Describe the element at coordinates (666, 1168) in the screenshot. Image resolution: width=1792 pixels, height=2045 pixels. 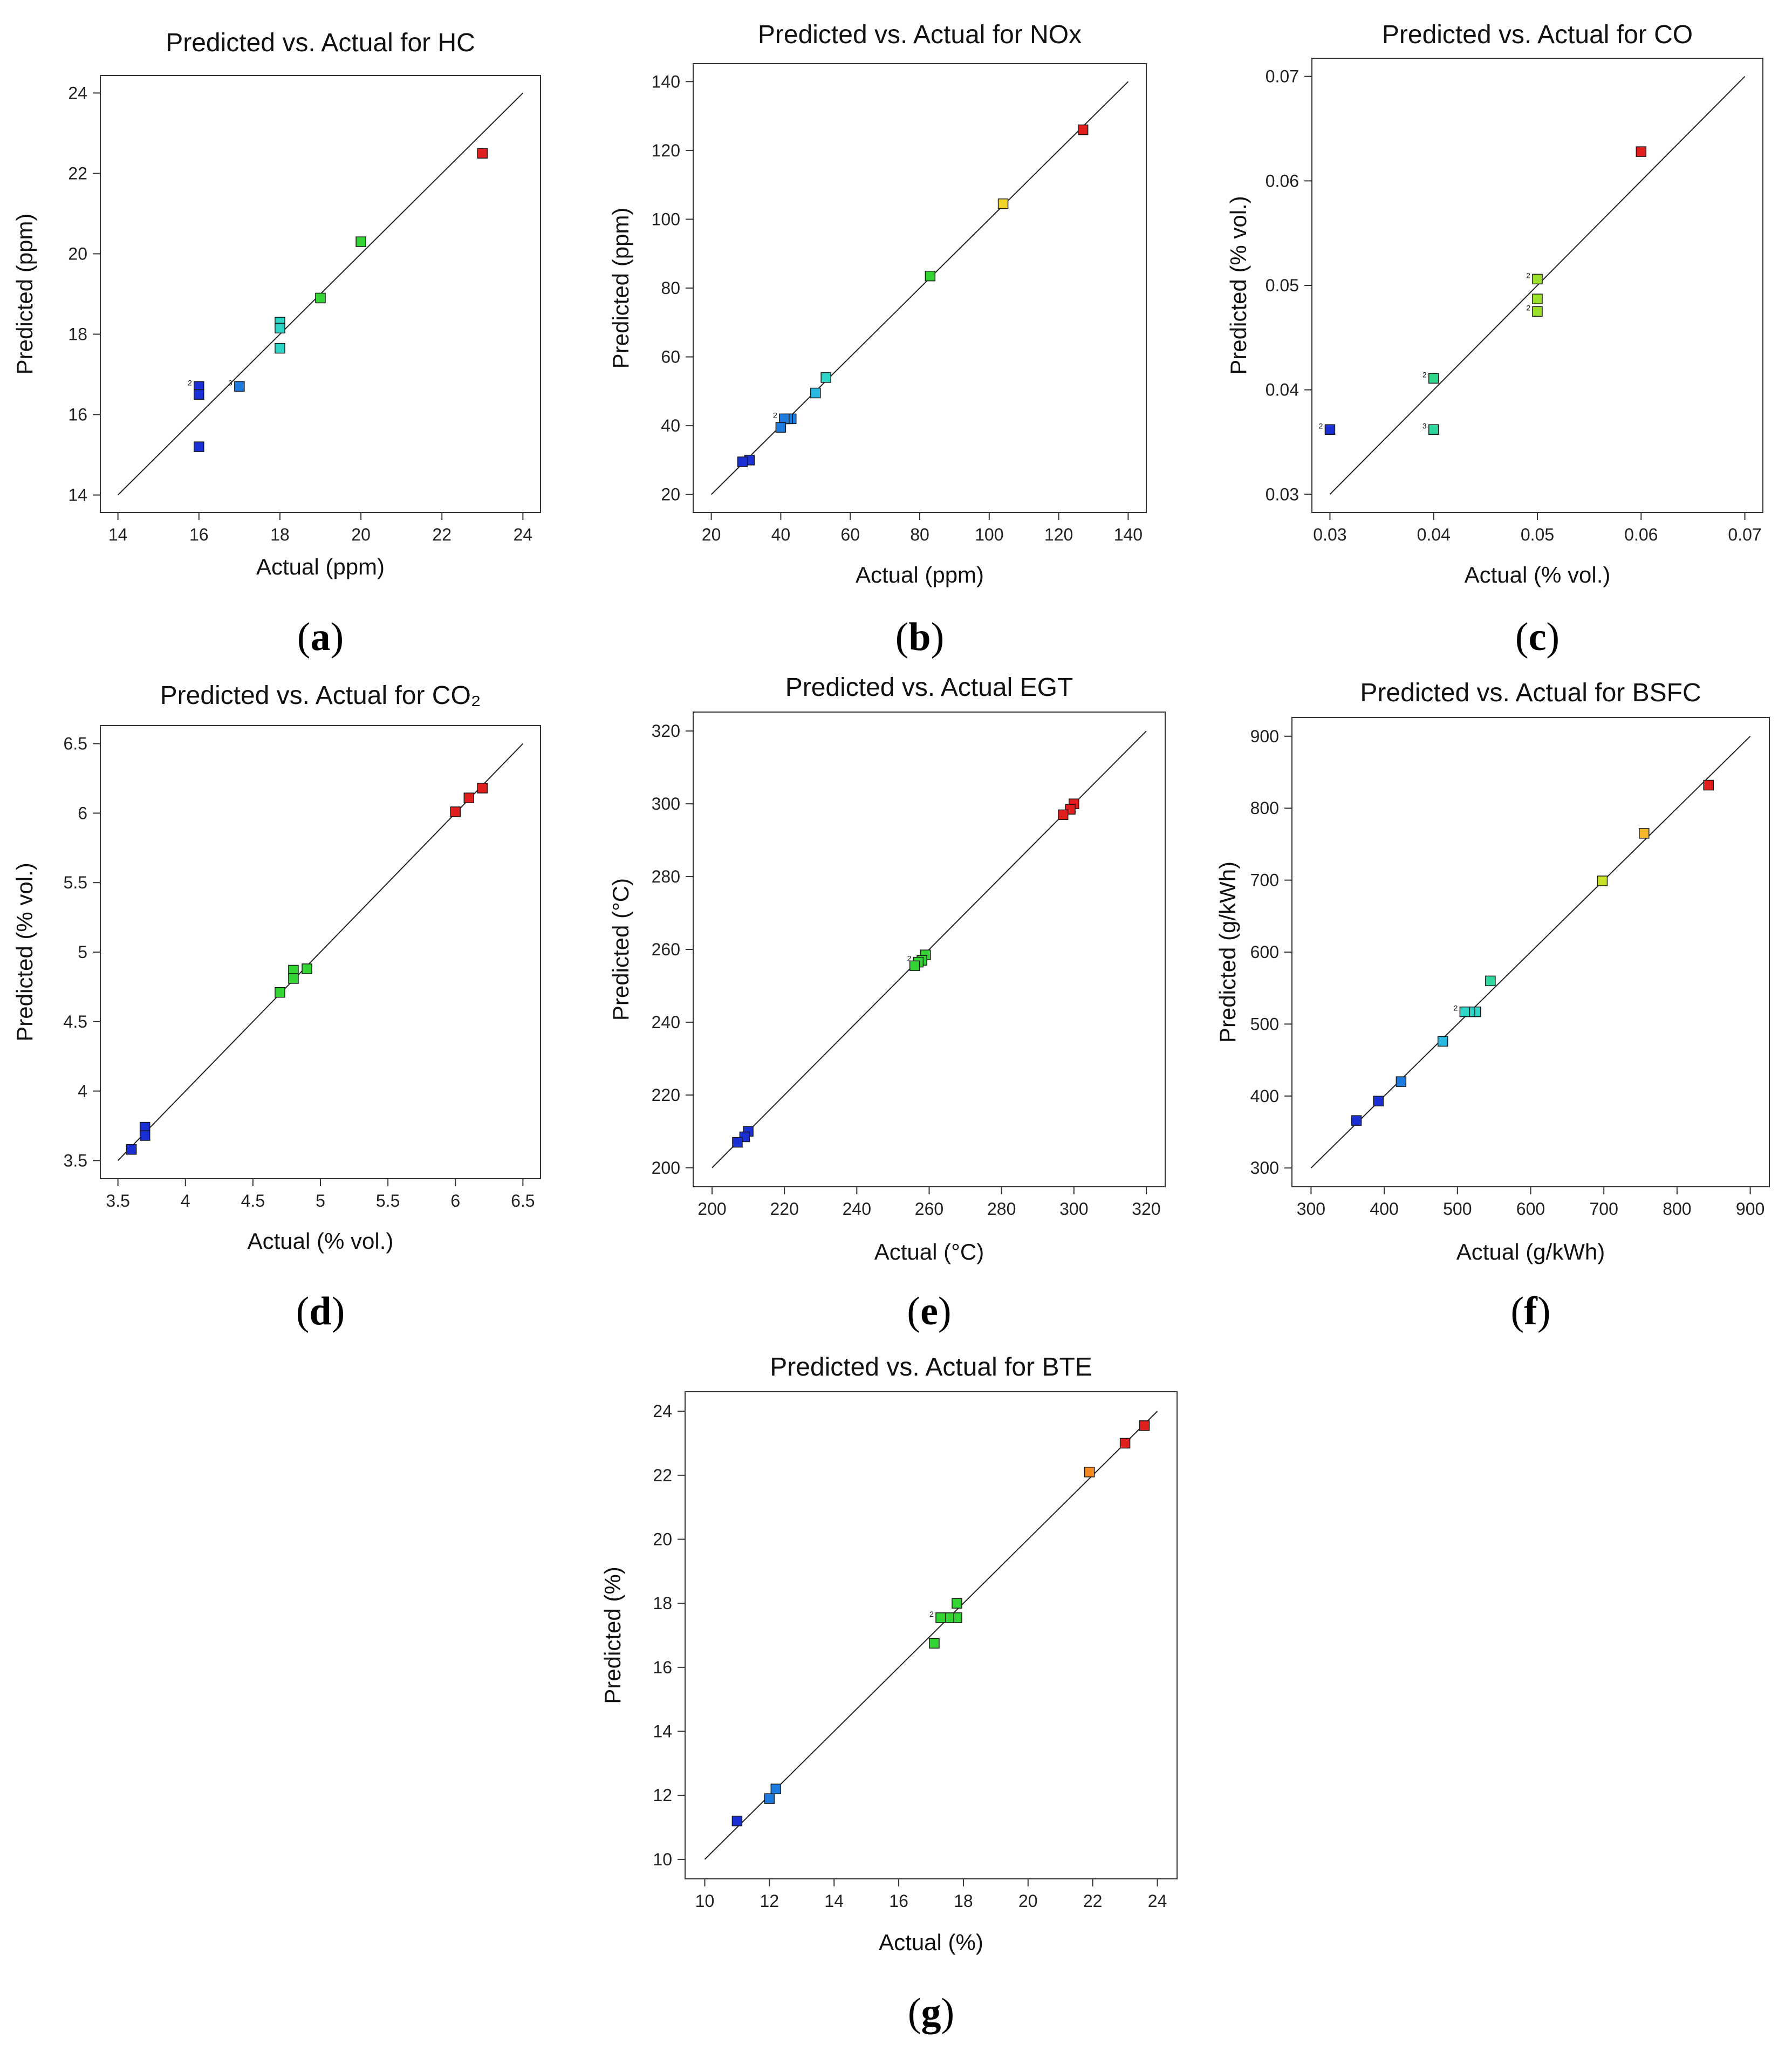
I see `y-tick-label: 200` at that location.